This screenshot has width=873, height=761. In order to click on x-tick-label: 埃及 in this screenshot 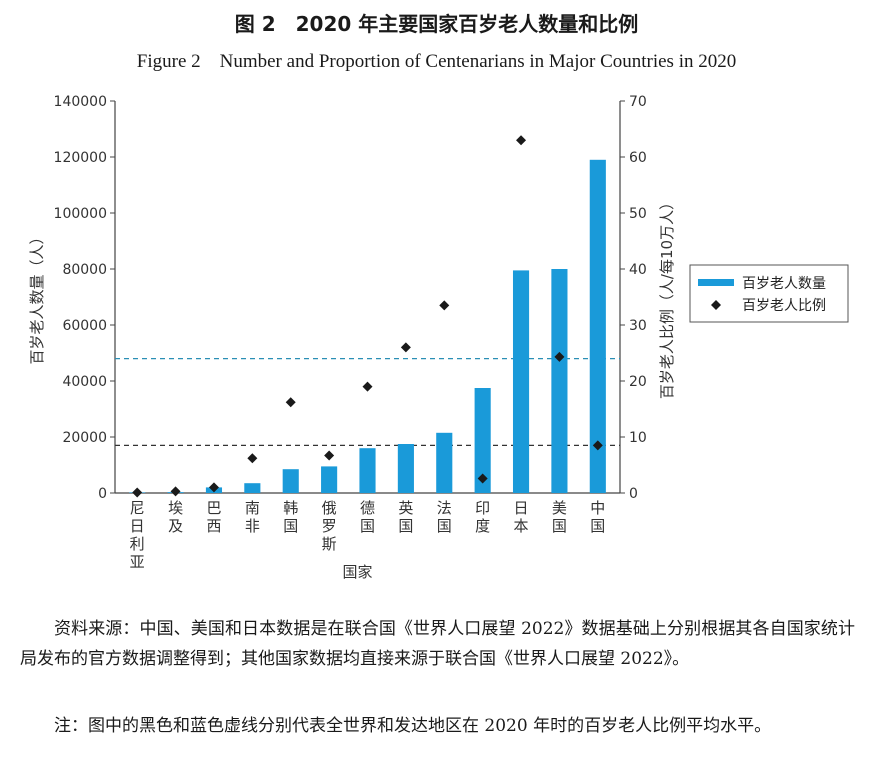, I will do `click(175, 517)`.